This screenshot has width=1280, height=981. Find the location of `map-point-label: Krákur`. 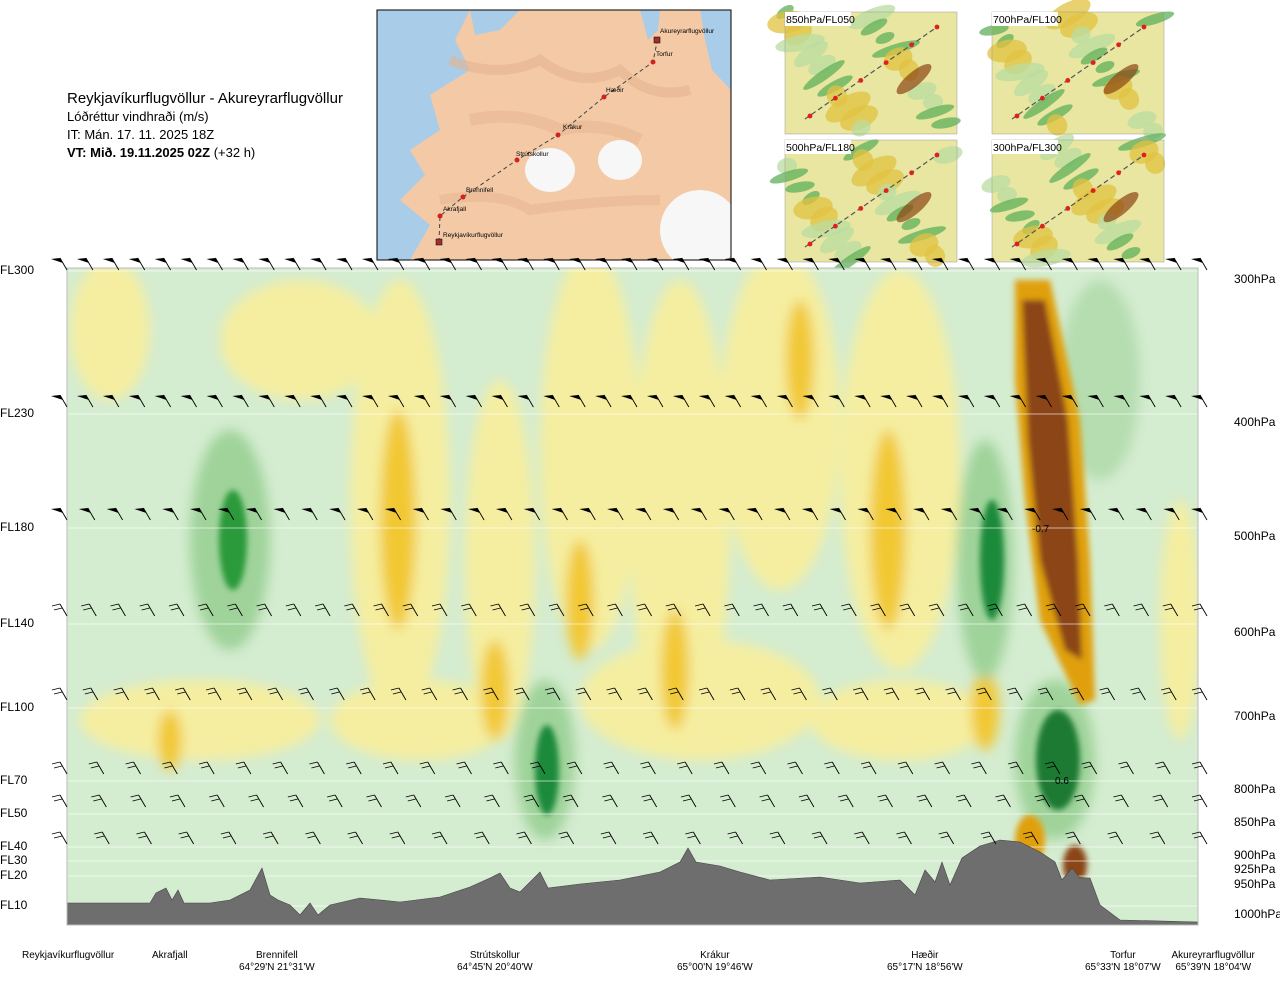

map-point-label: Krákur is located at coordinates (573, 127).